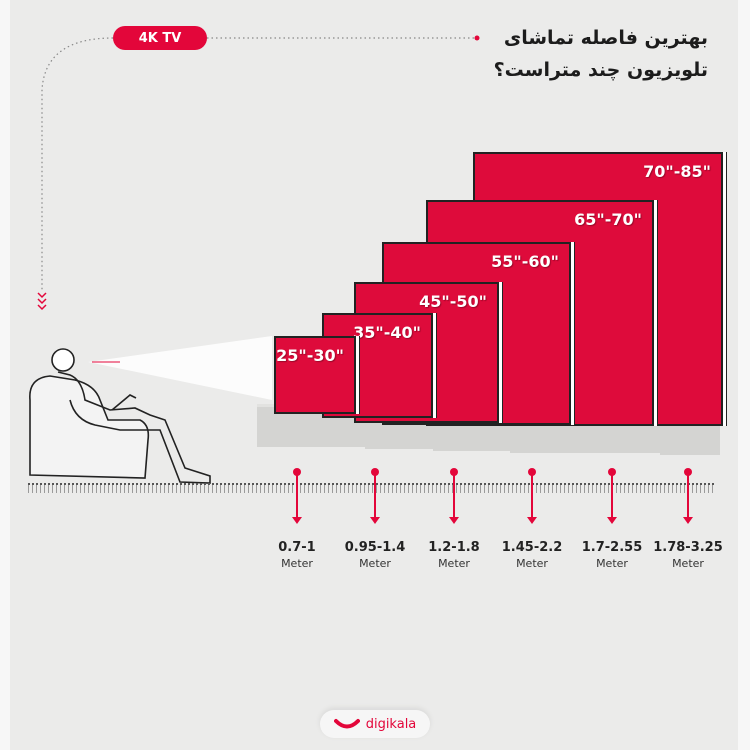 The width and height of the screenshot is (750, 750). I want to click on distance-label: 1.78-3.25 Meter, so click(688, 555).